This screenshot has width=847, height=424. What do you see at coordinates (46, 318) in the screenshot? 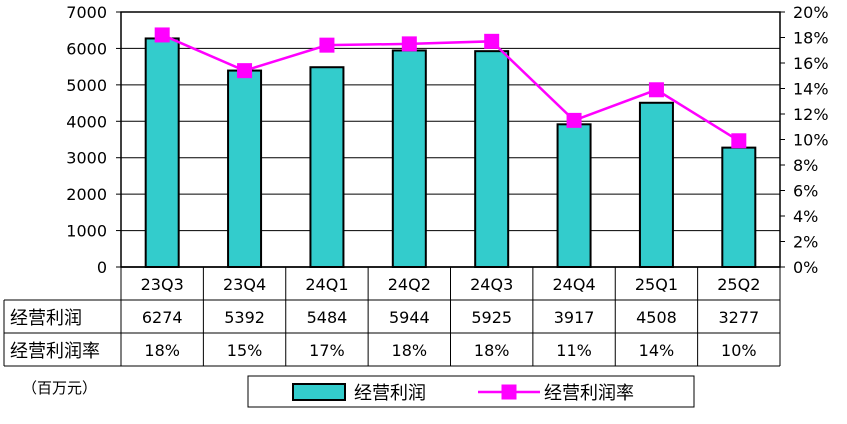
I see `table-row-header: 经营利润` at bounding box center [46, 318].